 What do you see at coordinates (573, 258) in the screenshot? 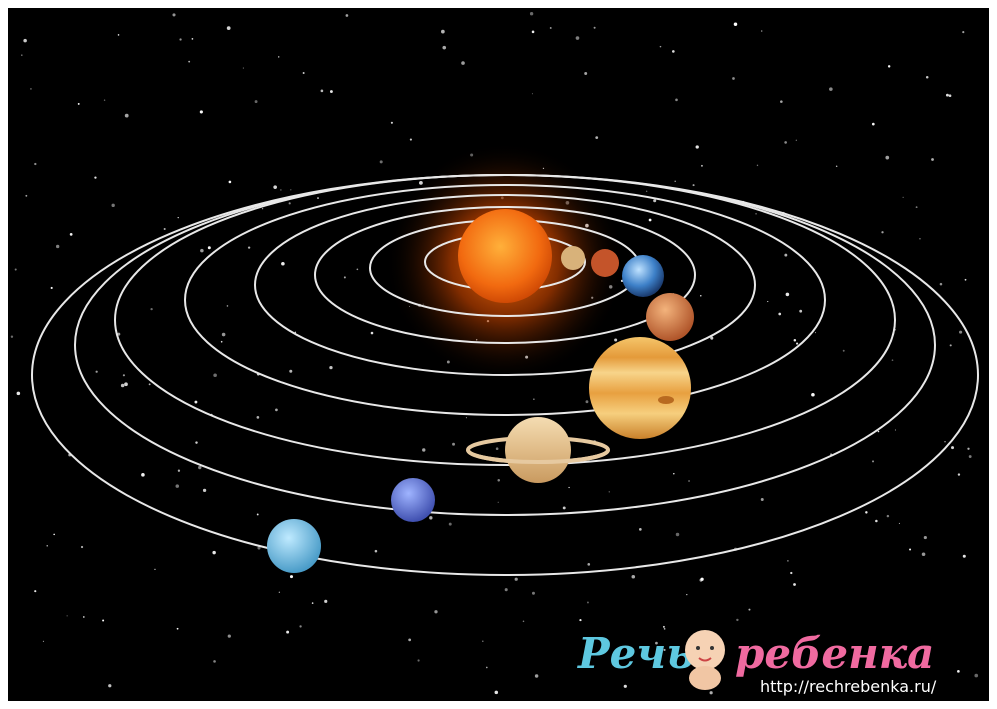
I see `mercury` at bounding box center [573, 258].